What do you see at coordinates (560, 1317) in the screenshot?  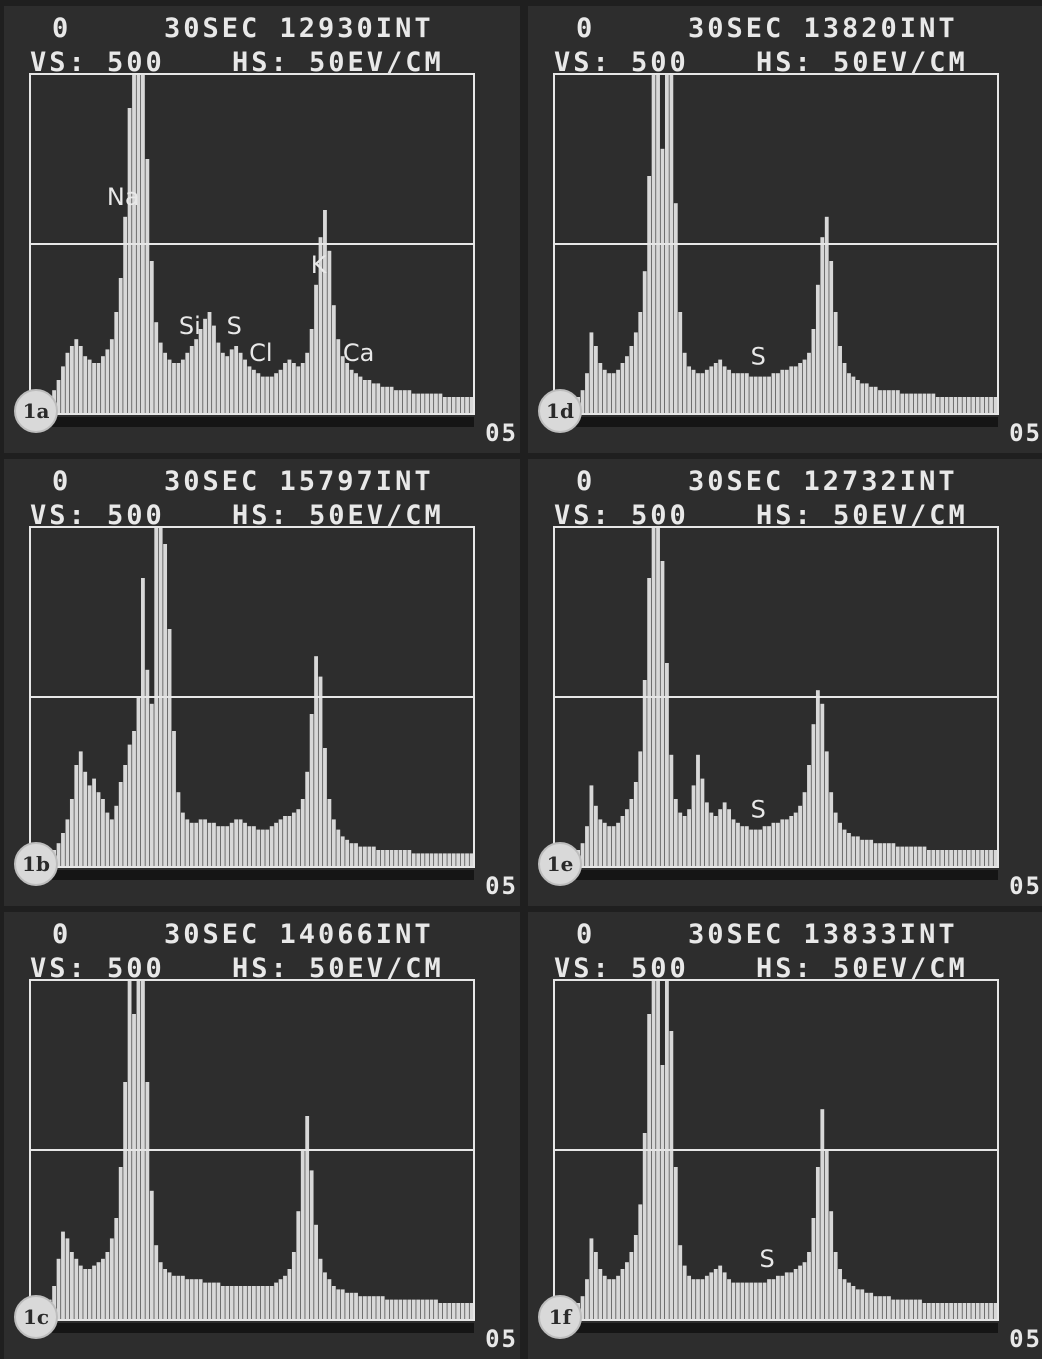 I see `panel-label-badge: 1f` at bounding box center [560, 1317].